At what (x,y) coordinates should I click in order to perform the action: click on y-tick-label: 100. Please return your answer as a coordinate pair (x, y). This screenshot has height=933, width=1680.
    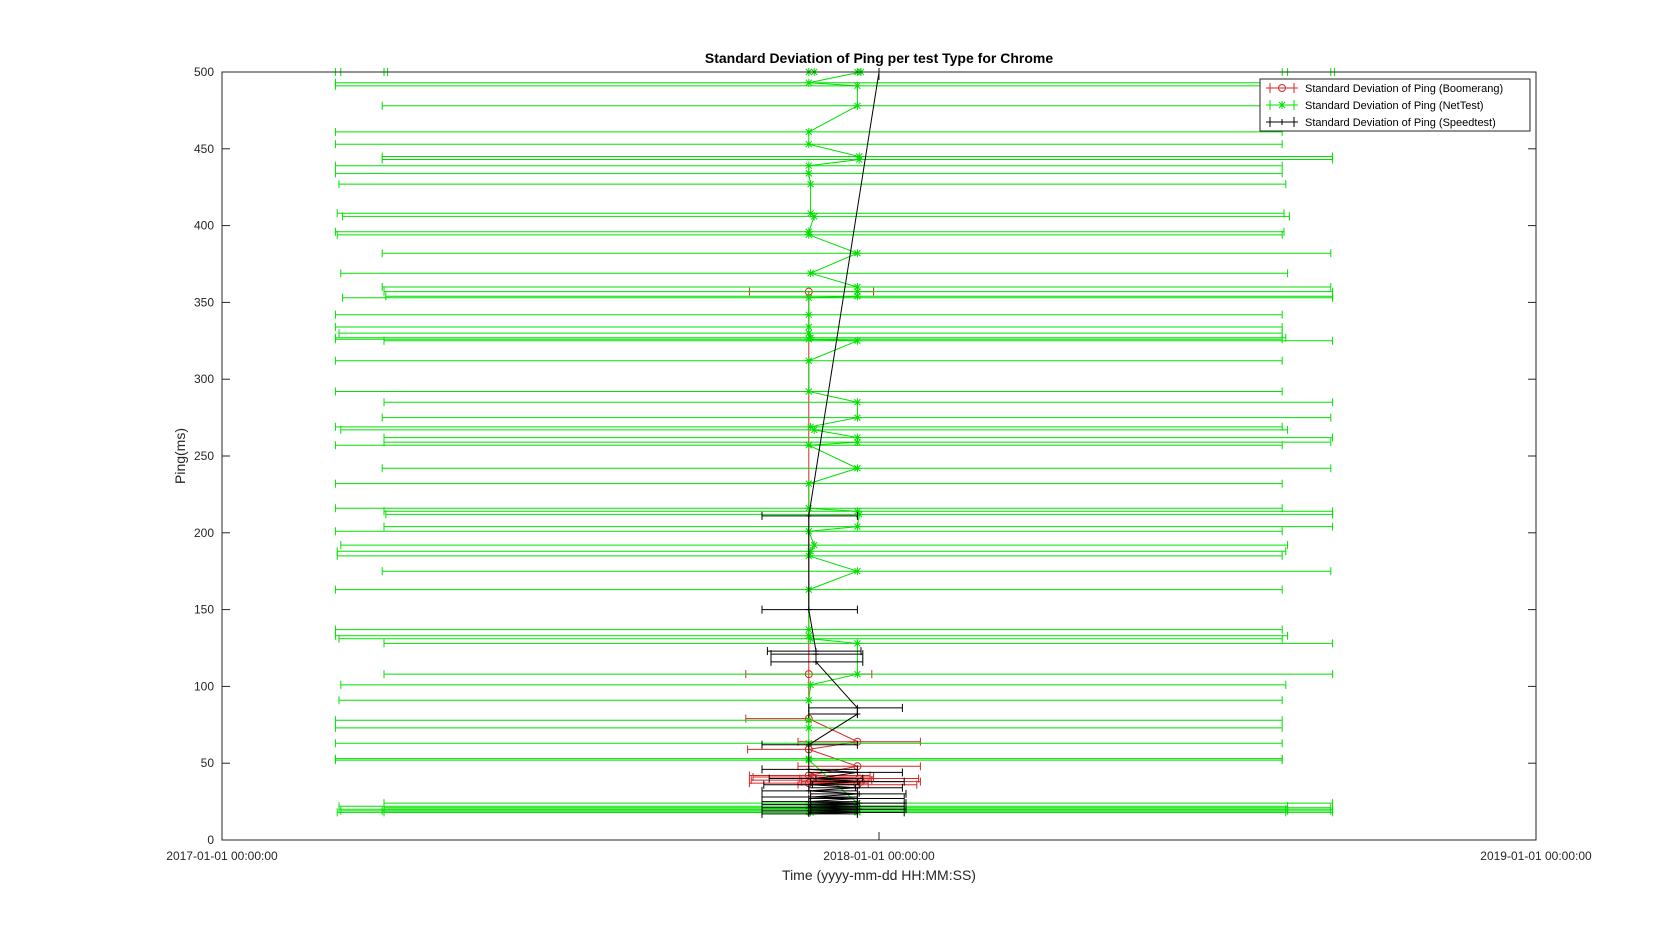
    Looking at the image, I should click on (204, 686).